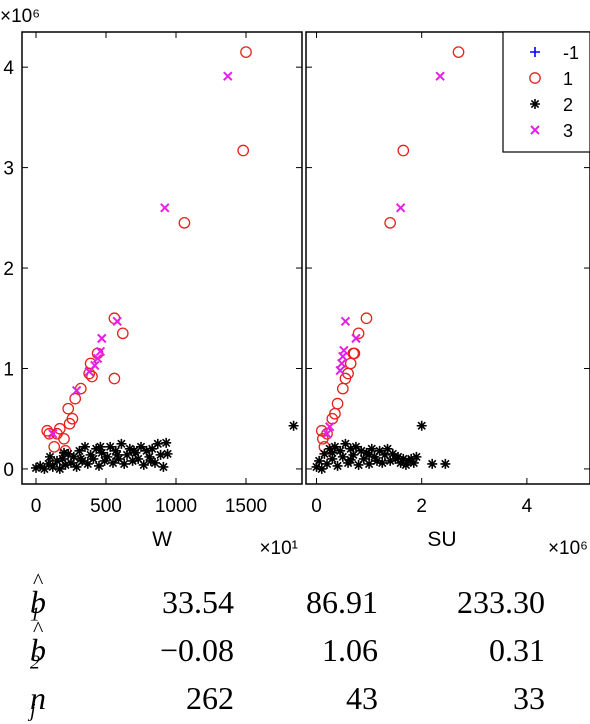 The width and height of the screenshot is (590, 724). Describe the element at coordinates (571, 53) in the screenshot. I see `legend-label: -1` at that location.